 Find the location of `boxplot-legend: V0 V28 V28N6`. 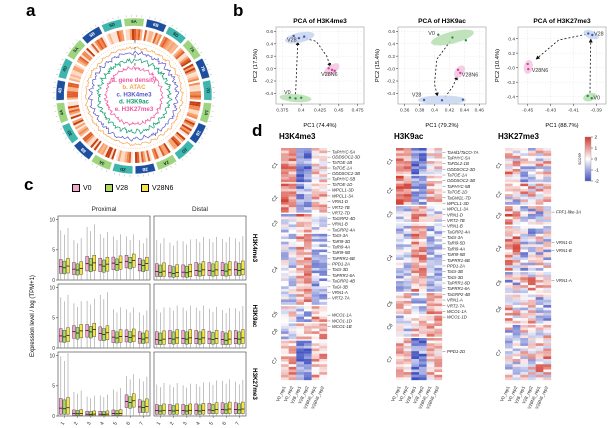

boxplot-legend: V0 V28 V28N6 is located at coordinates (122, 188).